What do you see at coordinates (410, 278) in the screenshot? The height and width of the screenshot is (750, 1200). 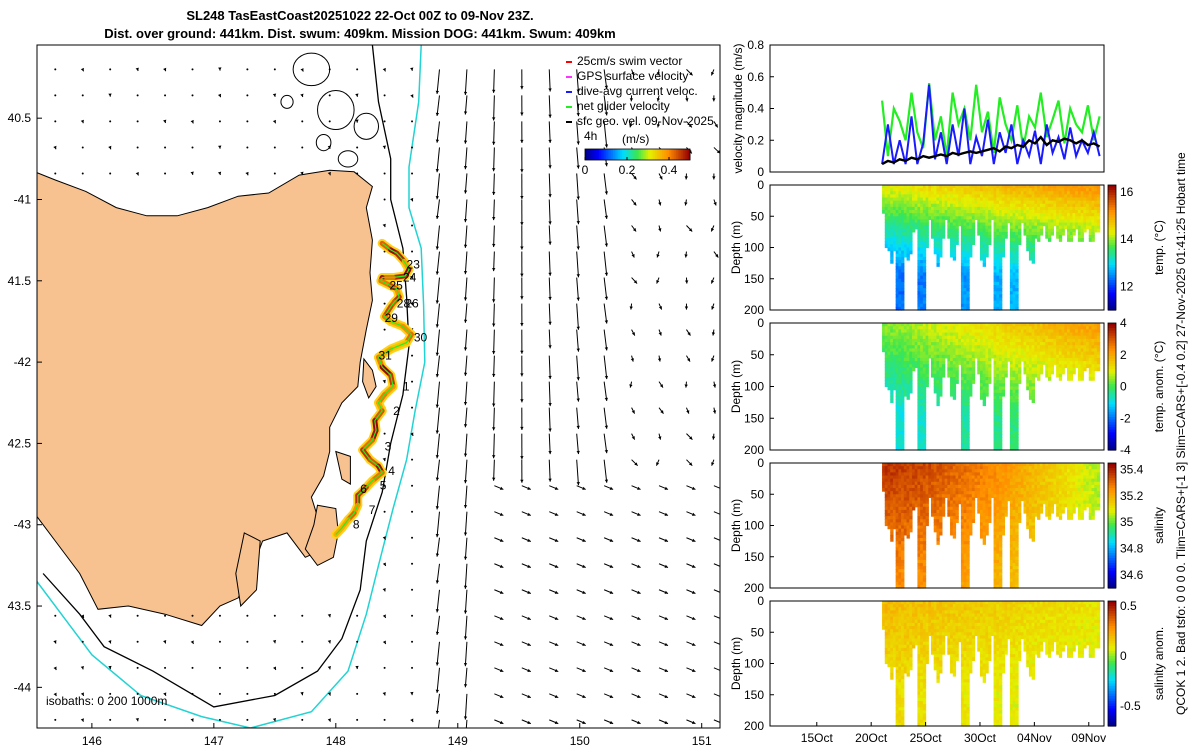 I see `track-day-label: 24` at bounding box center [410, 278].